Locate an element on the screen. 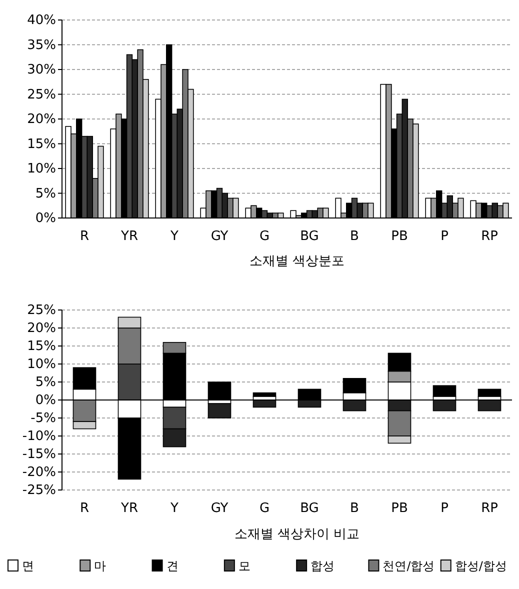  legend-label: 견 is located at coordinates (172, 566).